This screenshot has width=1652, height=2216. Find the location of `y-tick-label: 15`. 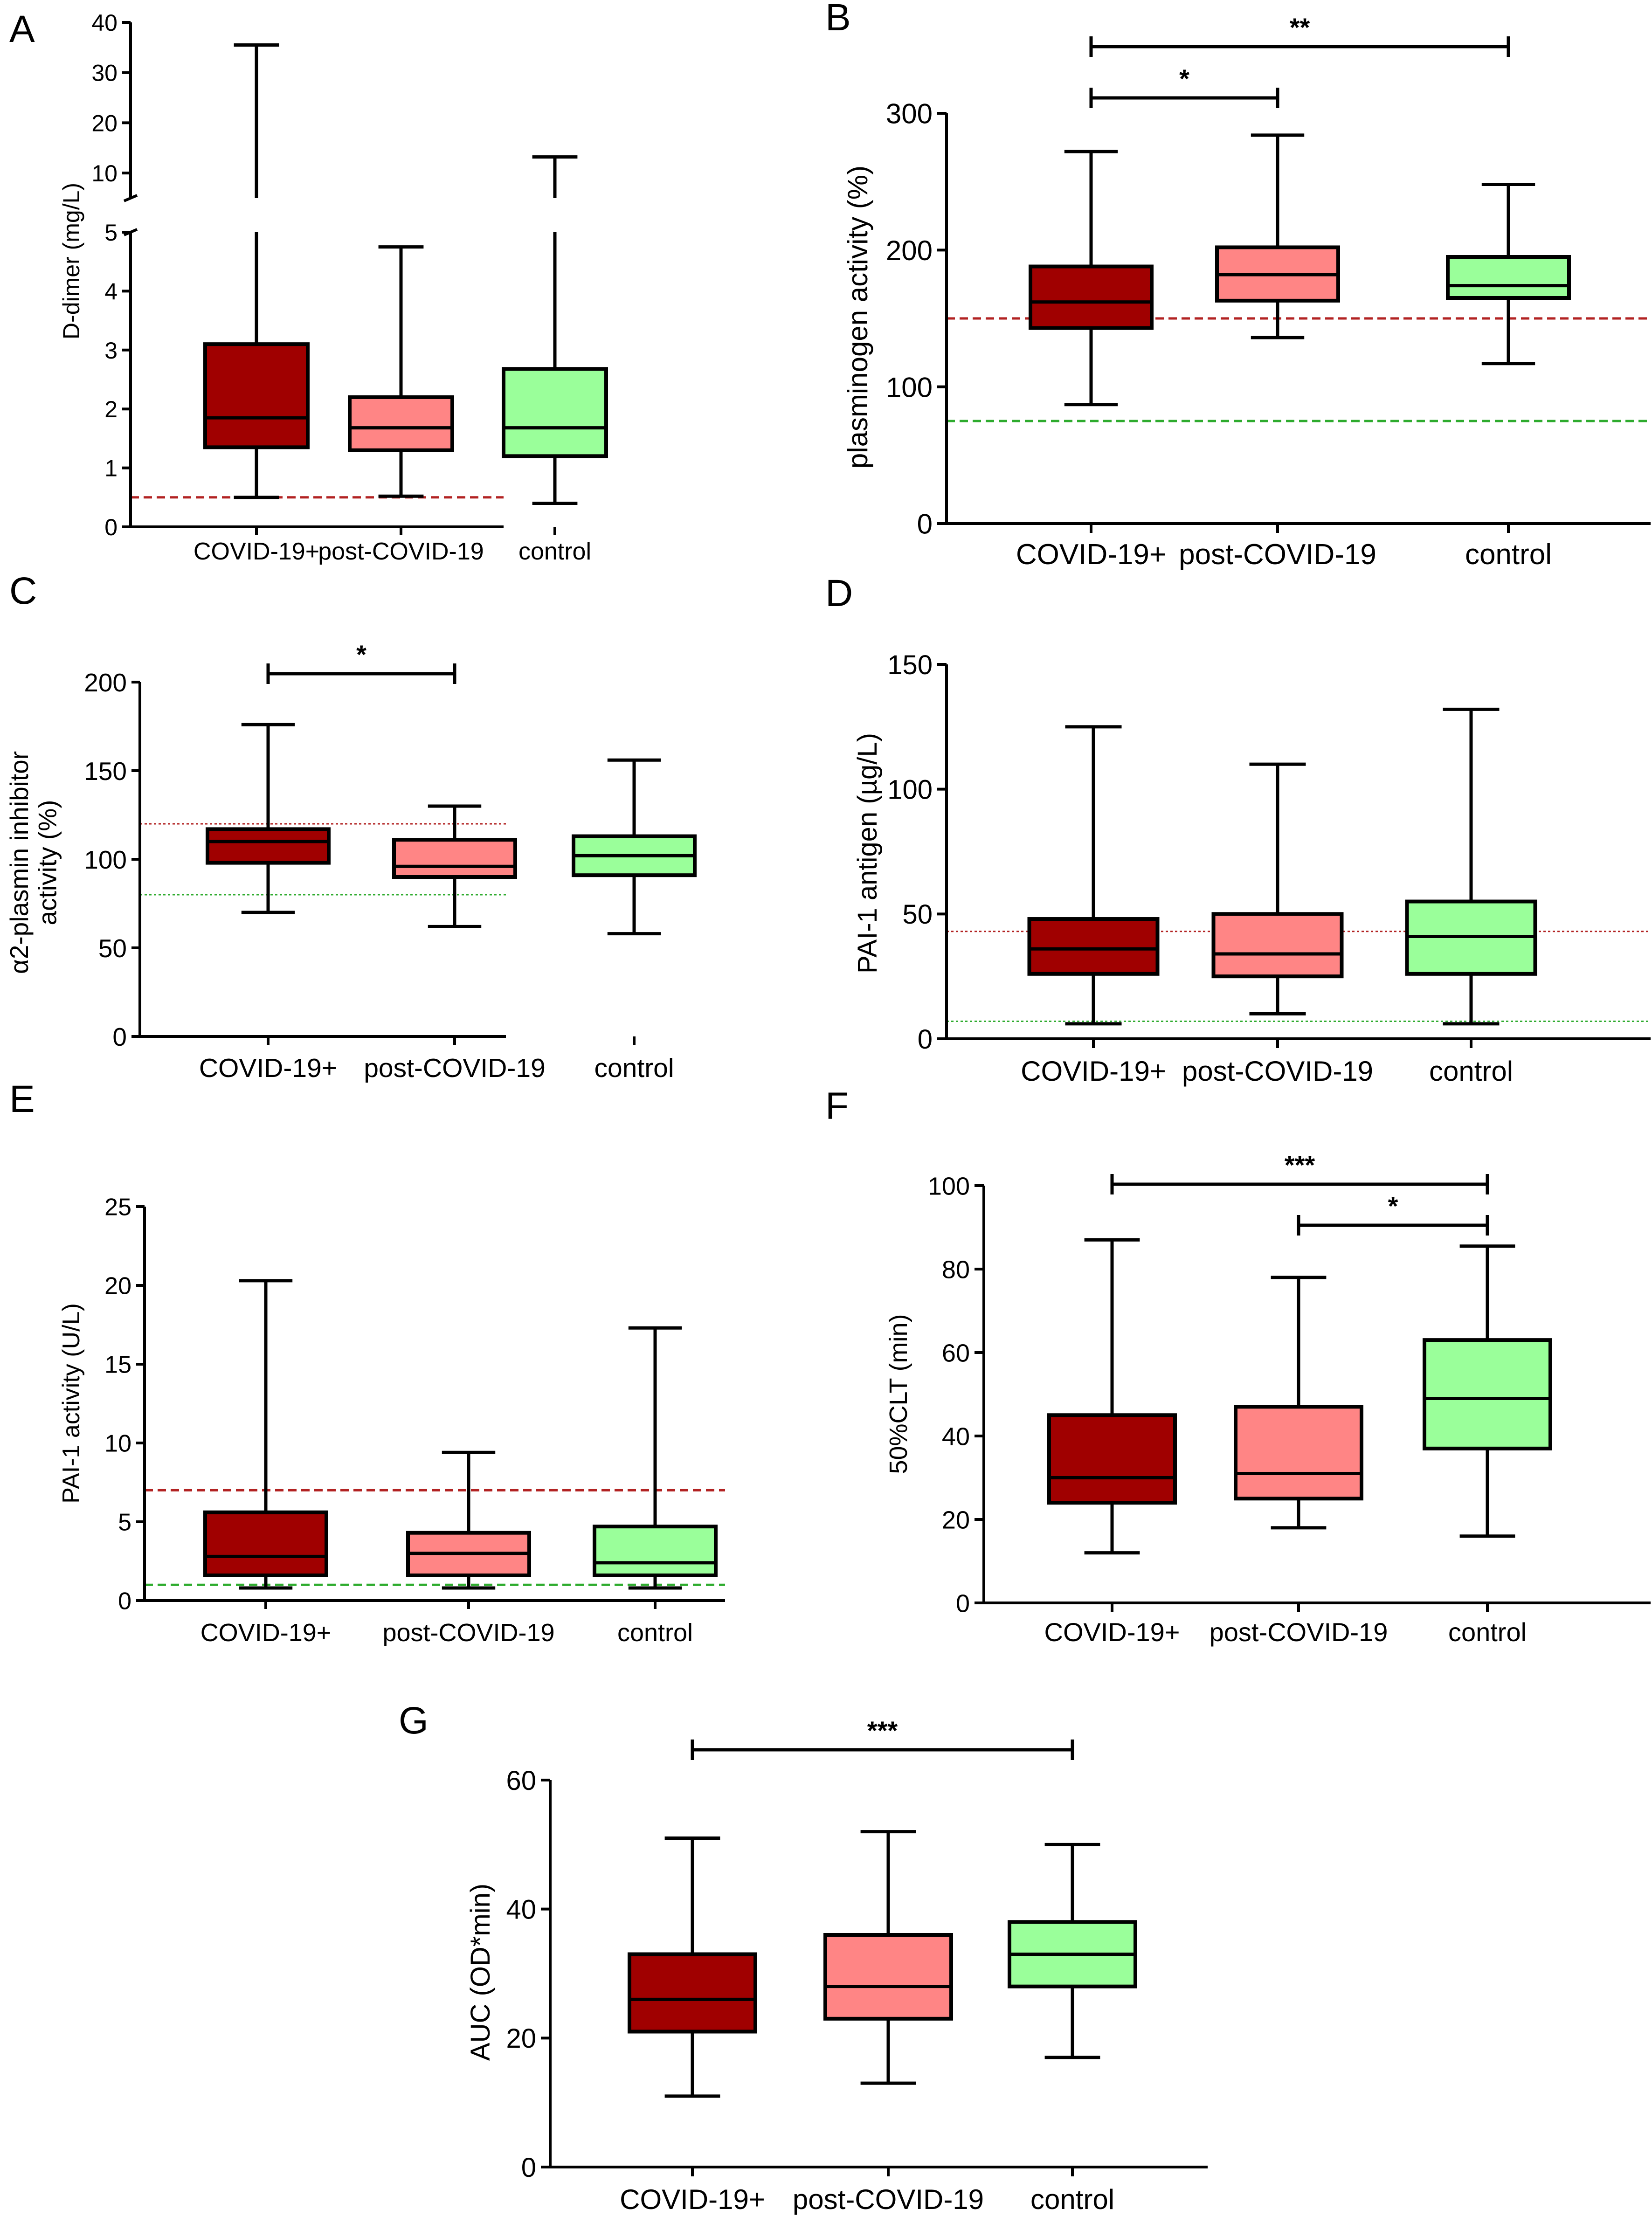

y-tick-label: 15 is located at coordinates (117, 1365).